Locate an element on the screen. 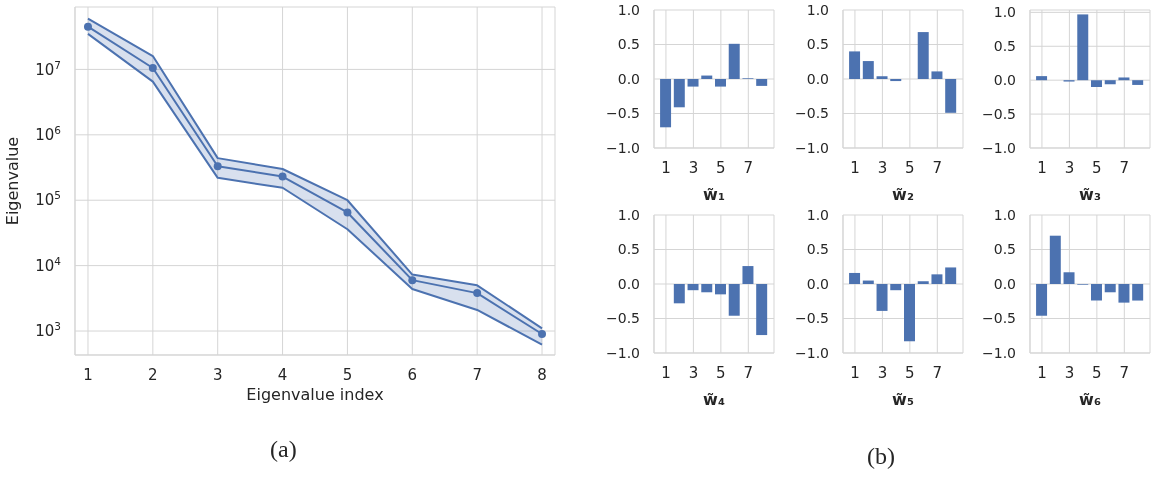 The image size is (1152, 478). text: (a) is located at coordinates (283, 449).